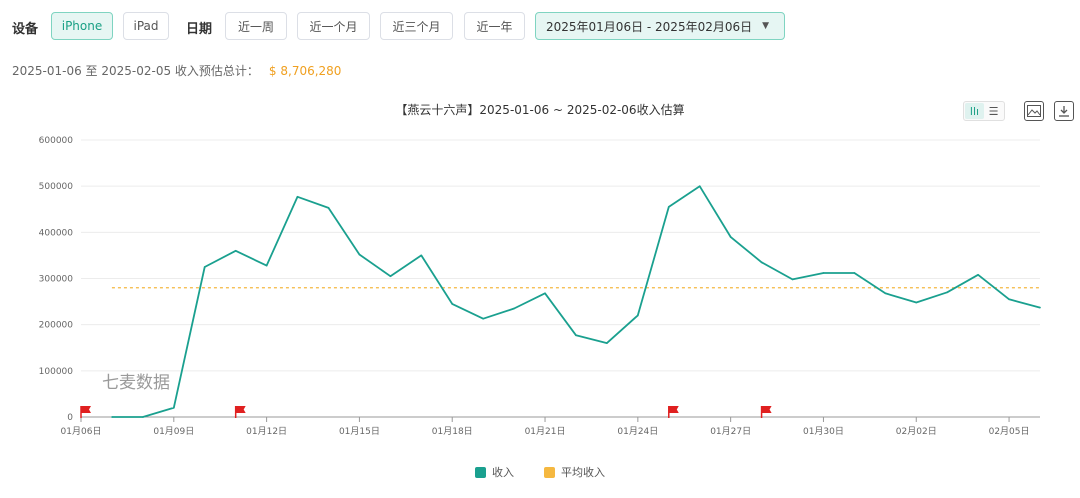  Describe the element at coordinates (649, 26) in the screenshot. I see `date-range-text: 2025年01月06日 - 2025年02月06日` at that location.